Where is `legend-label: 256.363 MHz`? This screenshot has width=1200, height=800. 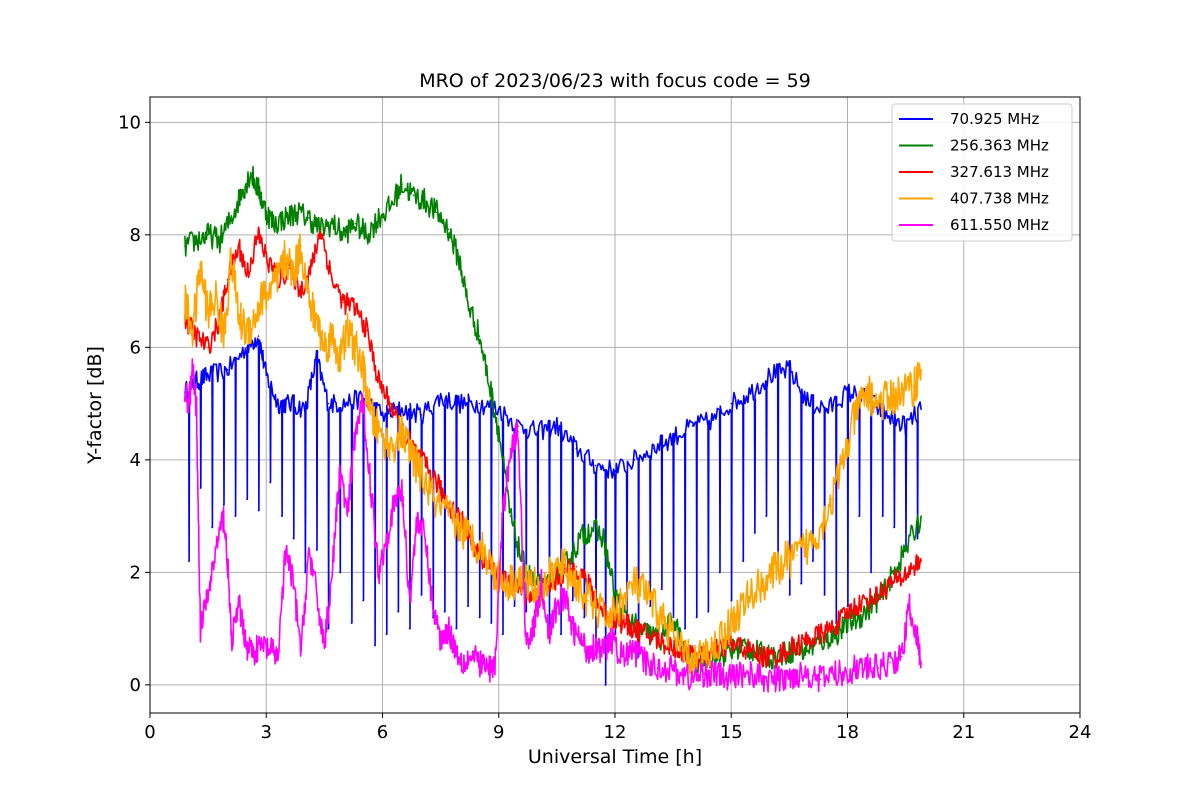
legend-label: 256.363 MHz is located at coordinates (999, 146).